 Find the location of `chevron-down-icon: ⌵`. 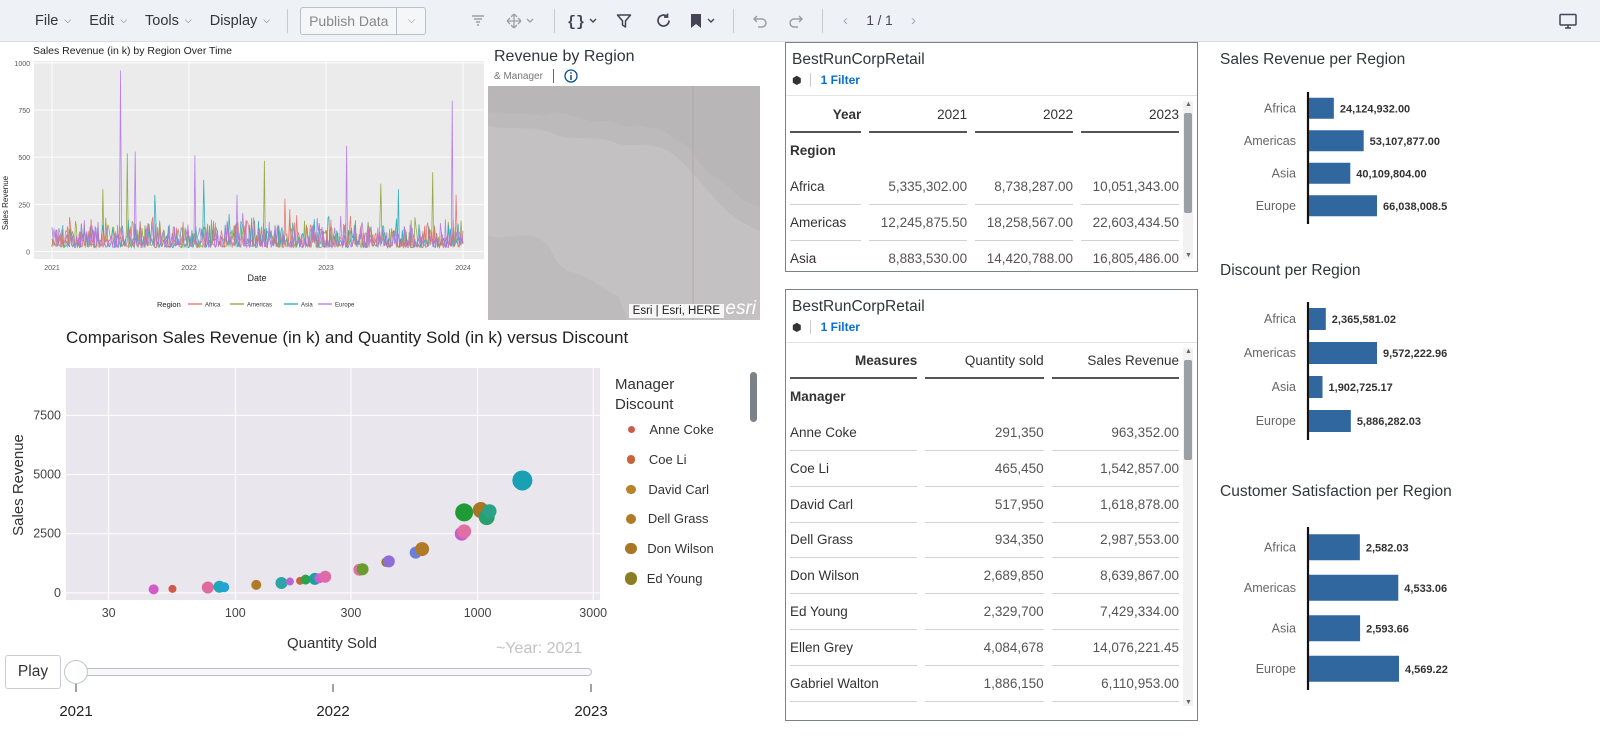

chevron-down-icon: ⌵ is located at coordinates (411, 20).